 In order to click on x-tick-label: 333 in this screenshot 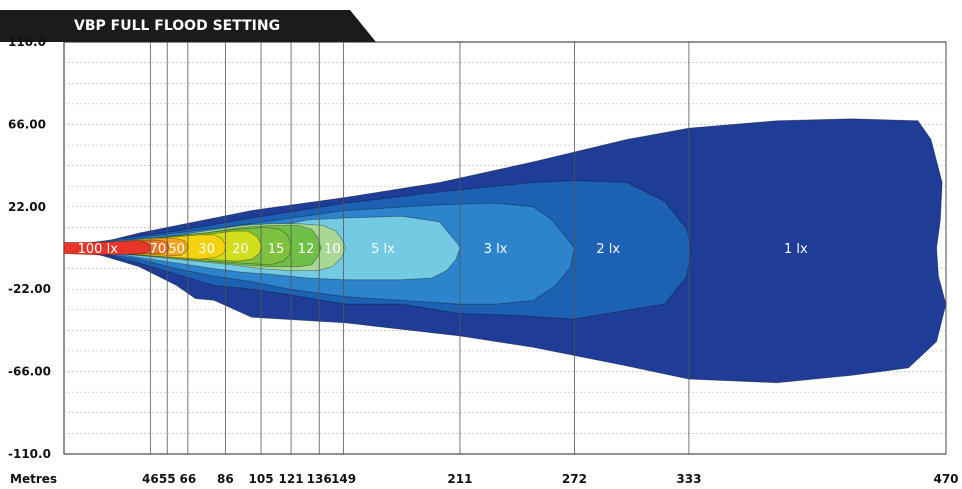, I will do `click(688, 479)`.